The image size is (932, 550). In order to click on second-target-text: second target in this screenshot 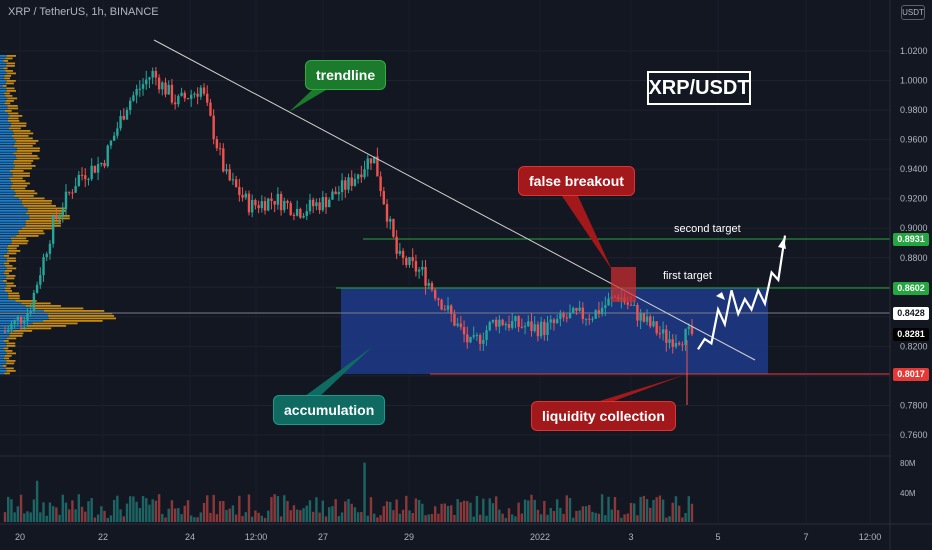, I will do `click(707, 229)`.